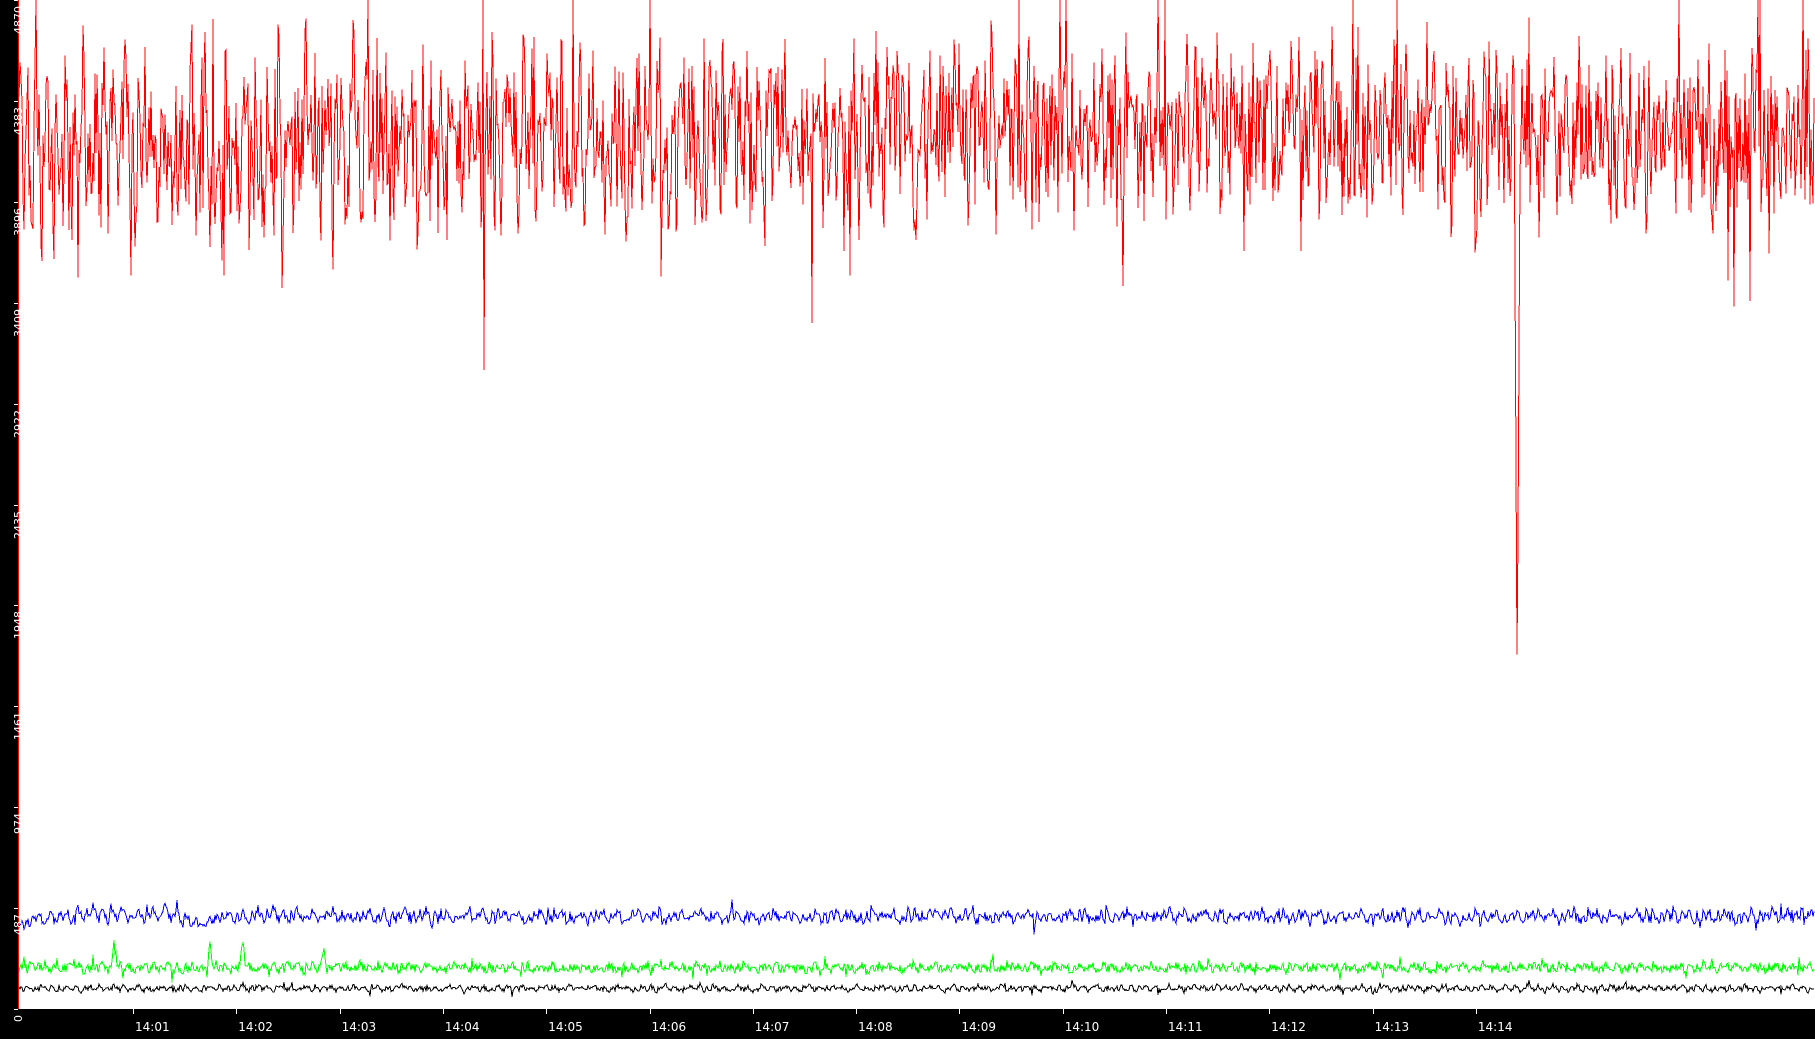 This screenshot has width=1815, height=1039. What do you see at coordinates (772, 1027) in the screenshot?
I see `x-tick-label: 14:07` at bounding box center [772, 1027].